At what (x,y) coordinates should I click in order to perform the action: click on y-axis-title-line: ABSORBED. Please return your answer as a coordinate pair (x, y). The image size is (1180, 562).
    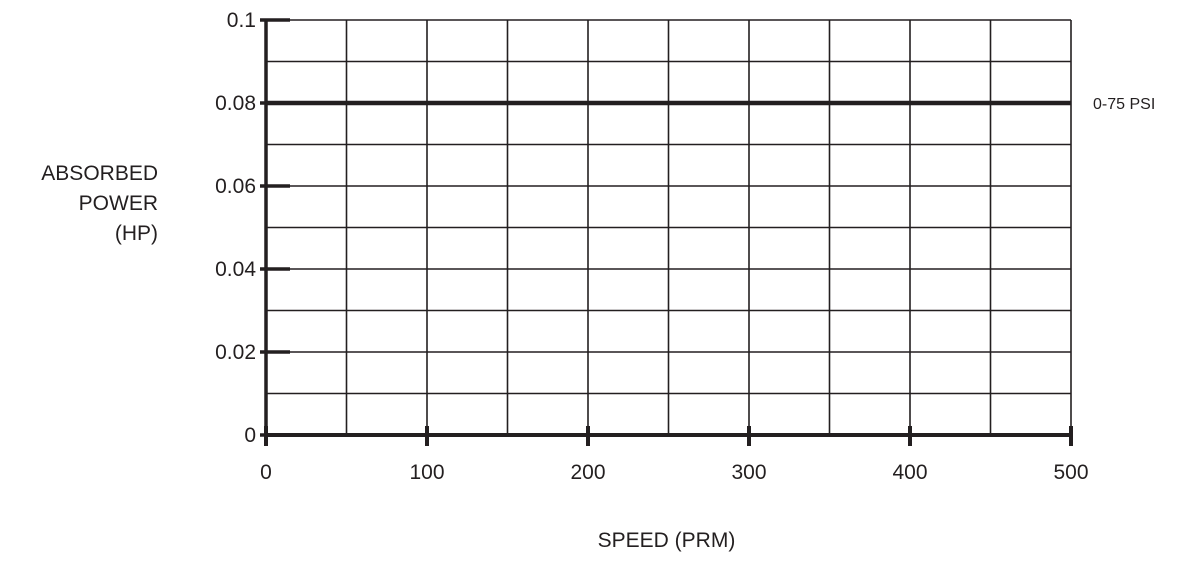
    Looking at the image, I should click on (99, 173).